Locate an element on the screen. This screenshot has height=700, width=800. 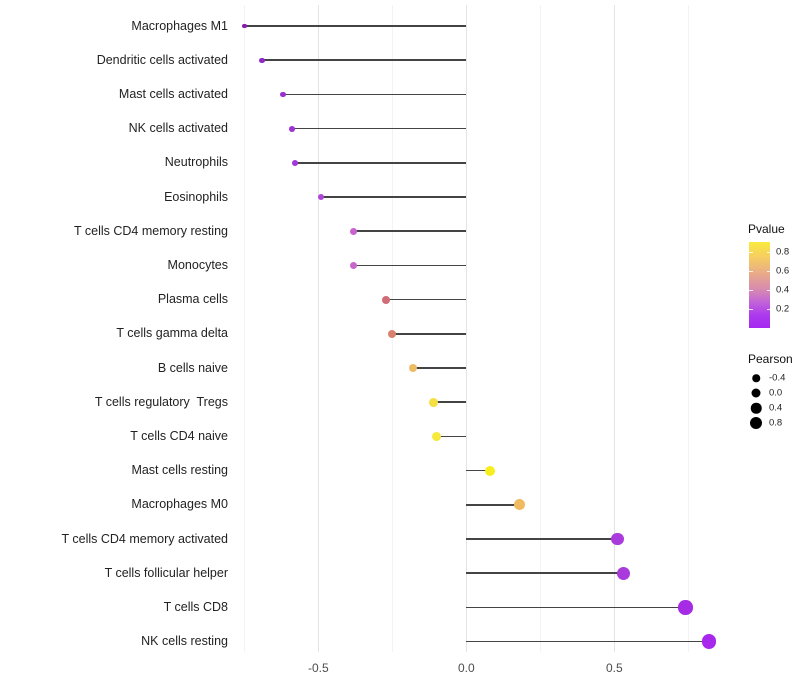
y-axis-label: Monocytes is located at coordinates (197, 264).